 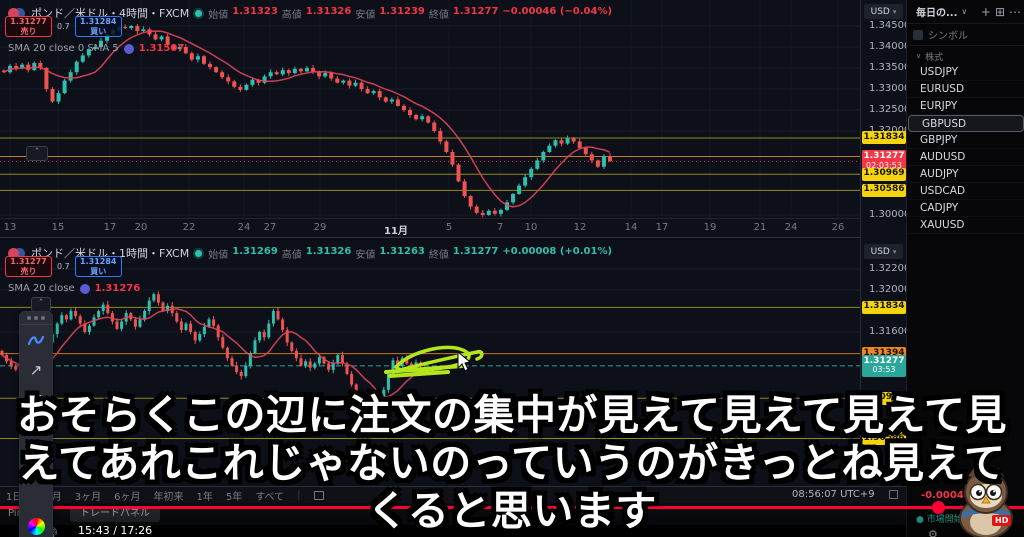 What do you see at coordinates (965, 191) in the screenshot?
I see `watchlist-symbol-usdcad: USDCAD` at bounding box center [965, 191].